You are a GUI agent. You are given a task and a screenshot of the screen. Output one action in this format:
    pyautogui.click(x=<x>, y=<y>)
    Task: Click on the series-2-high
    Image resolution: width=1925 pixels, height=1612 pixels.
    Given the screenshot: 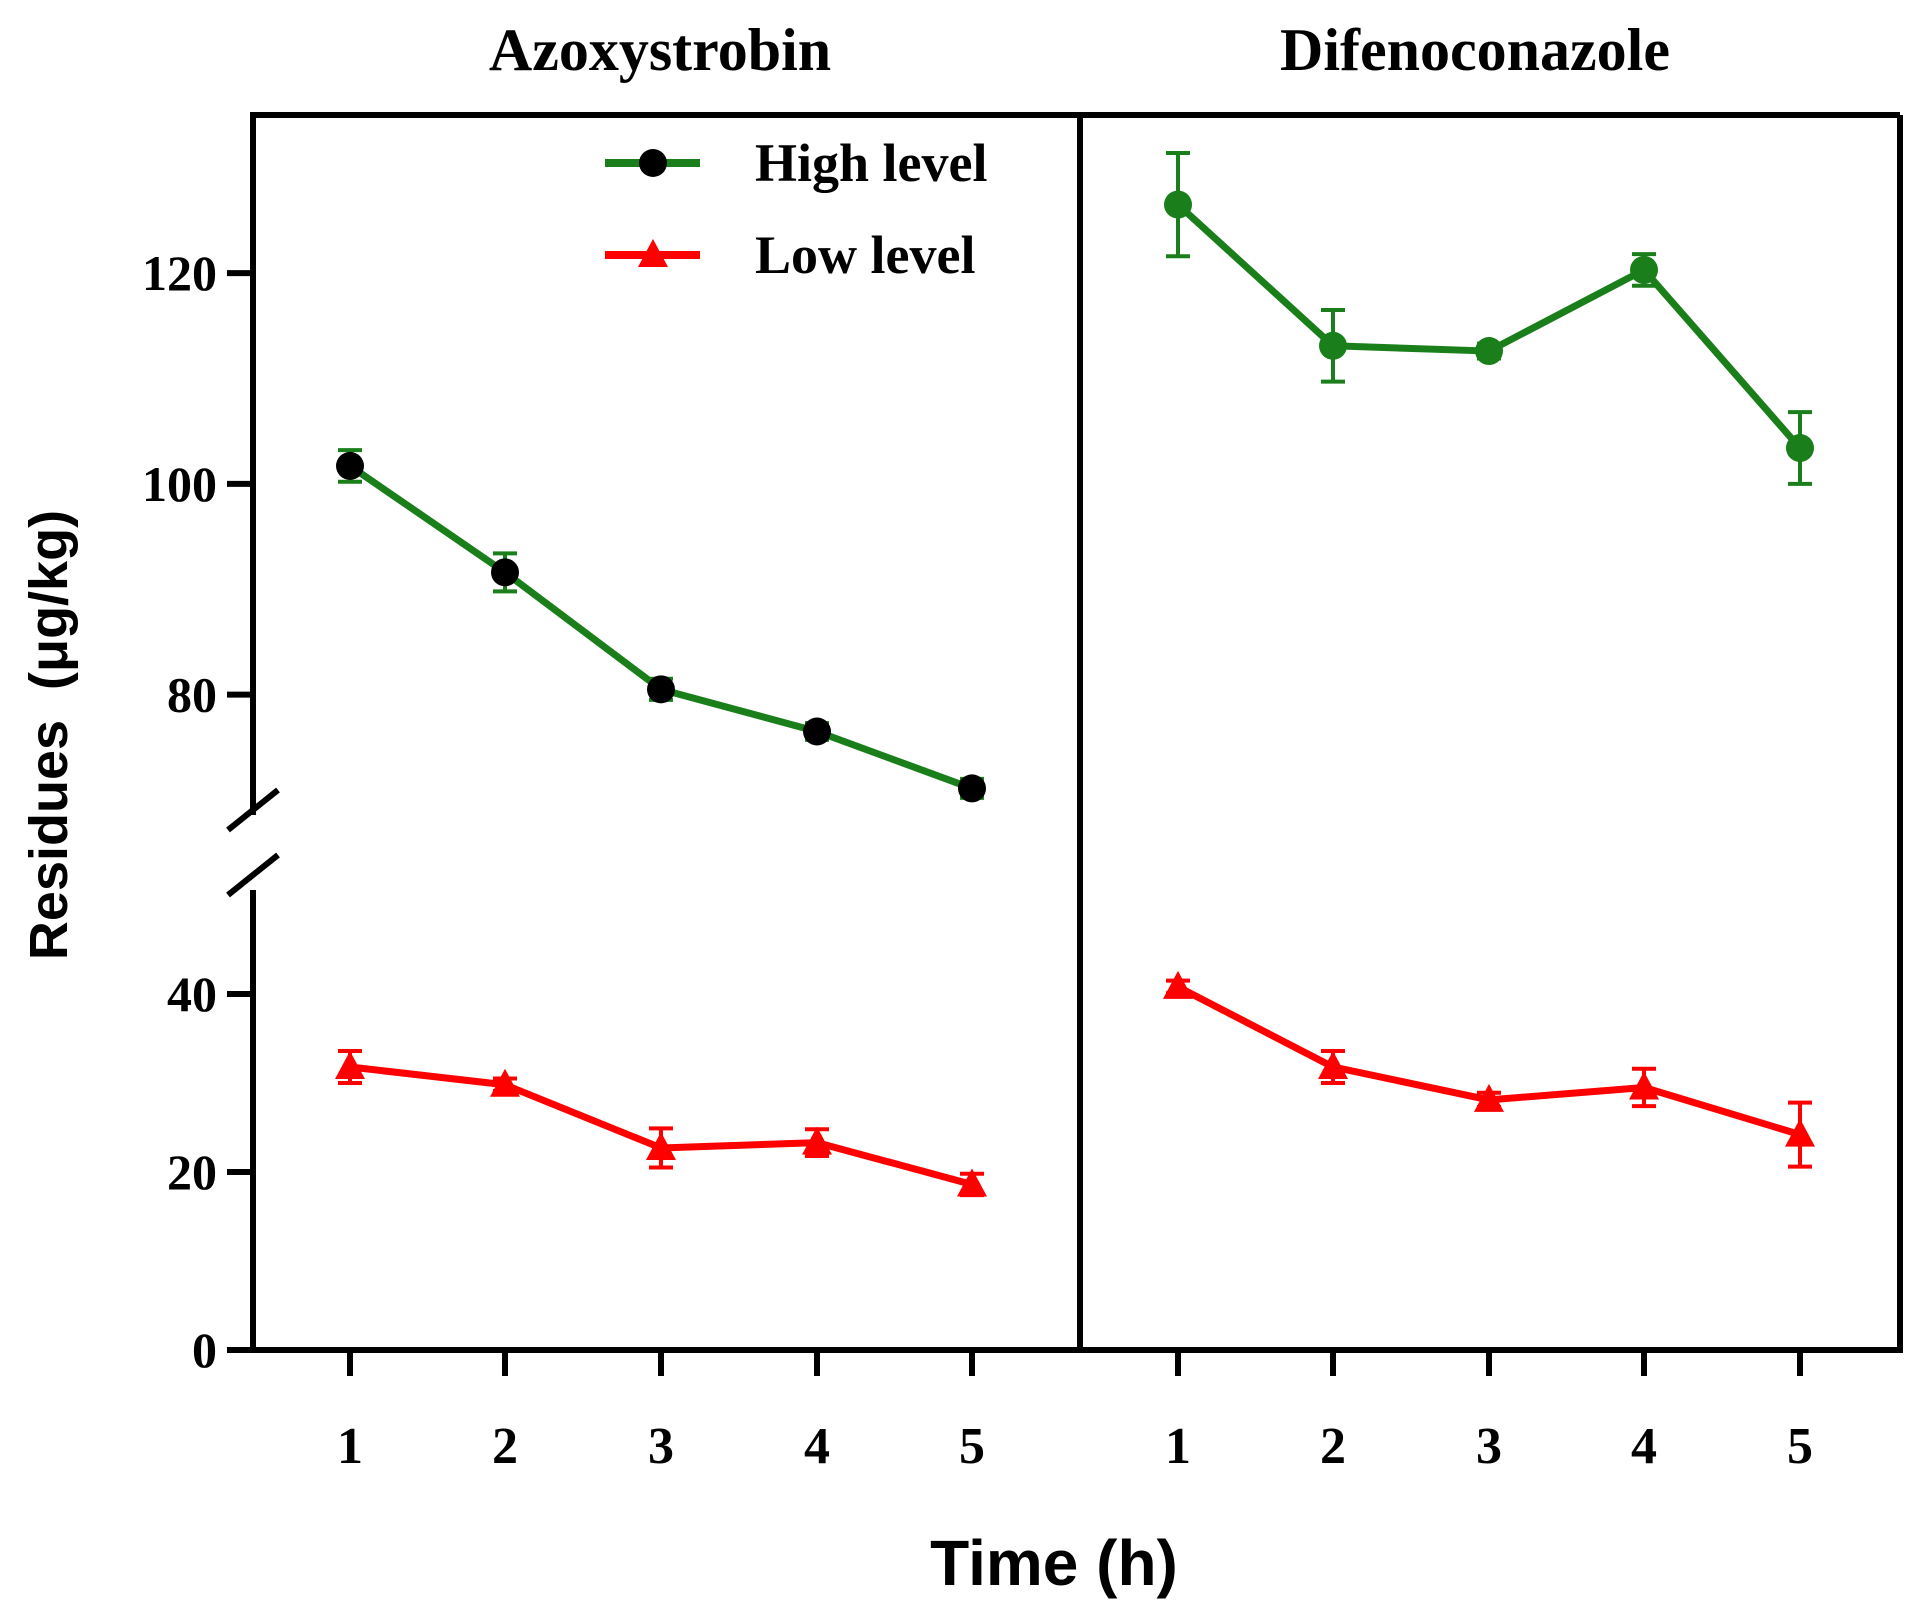 What is the action you would take?
    pyautogui.click(x=1489, y=318)
    